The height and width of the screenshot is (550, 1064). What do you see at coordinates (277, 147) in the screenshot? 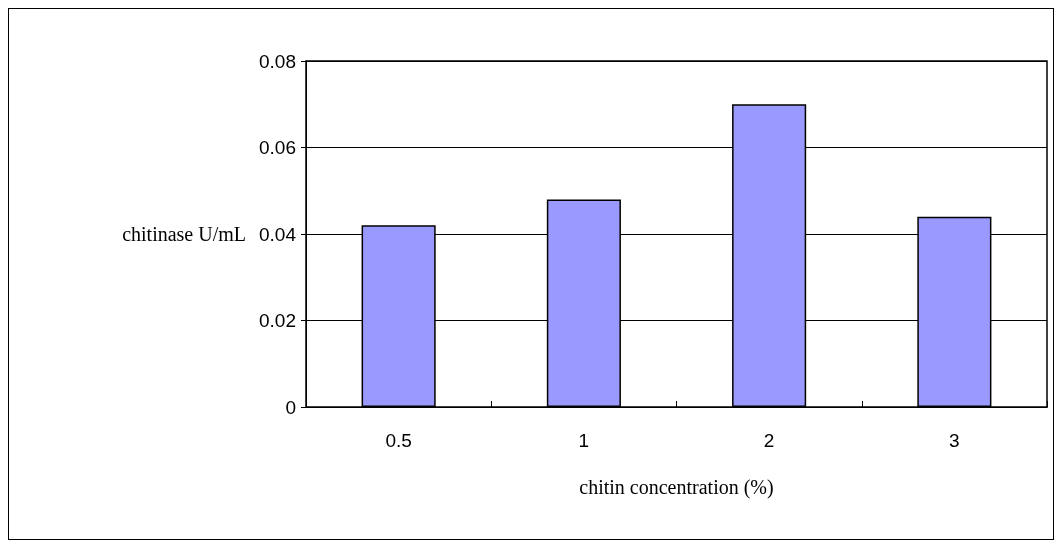
I see `y-tick-label: 0.06` at bounding box center [277, 147].